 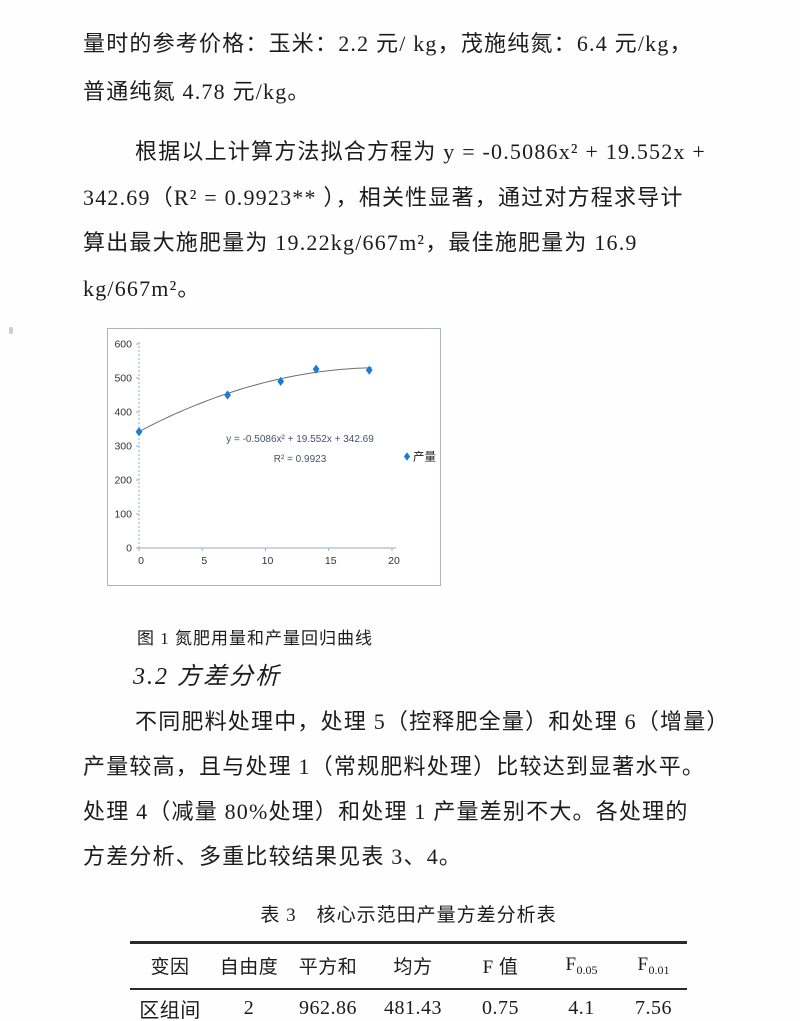 I want to click on text-line: 普通纯氮 4.78 元/kg。, so click(x=197, y=91).